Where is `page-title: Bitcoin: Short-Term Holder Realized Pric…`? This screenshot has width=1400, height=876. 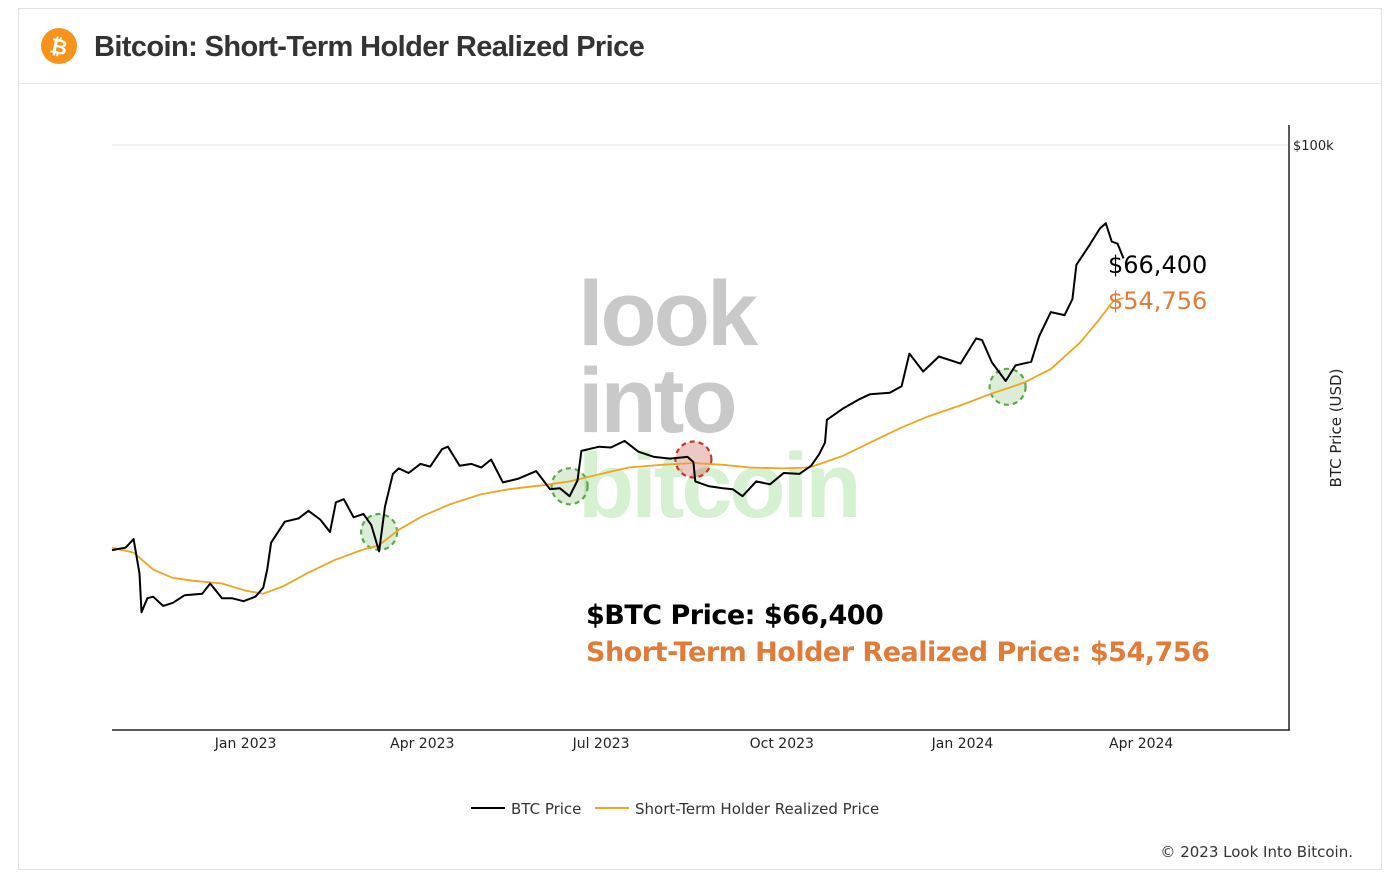
page-title: Bitcoin: Short-Term Holder Realized Pric… is located at coordinates (369, 47).